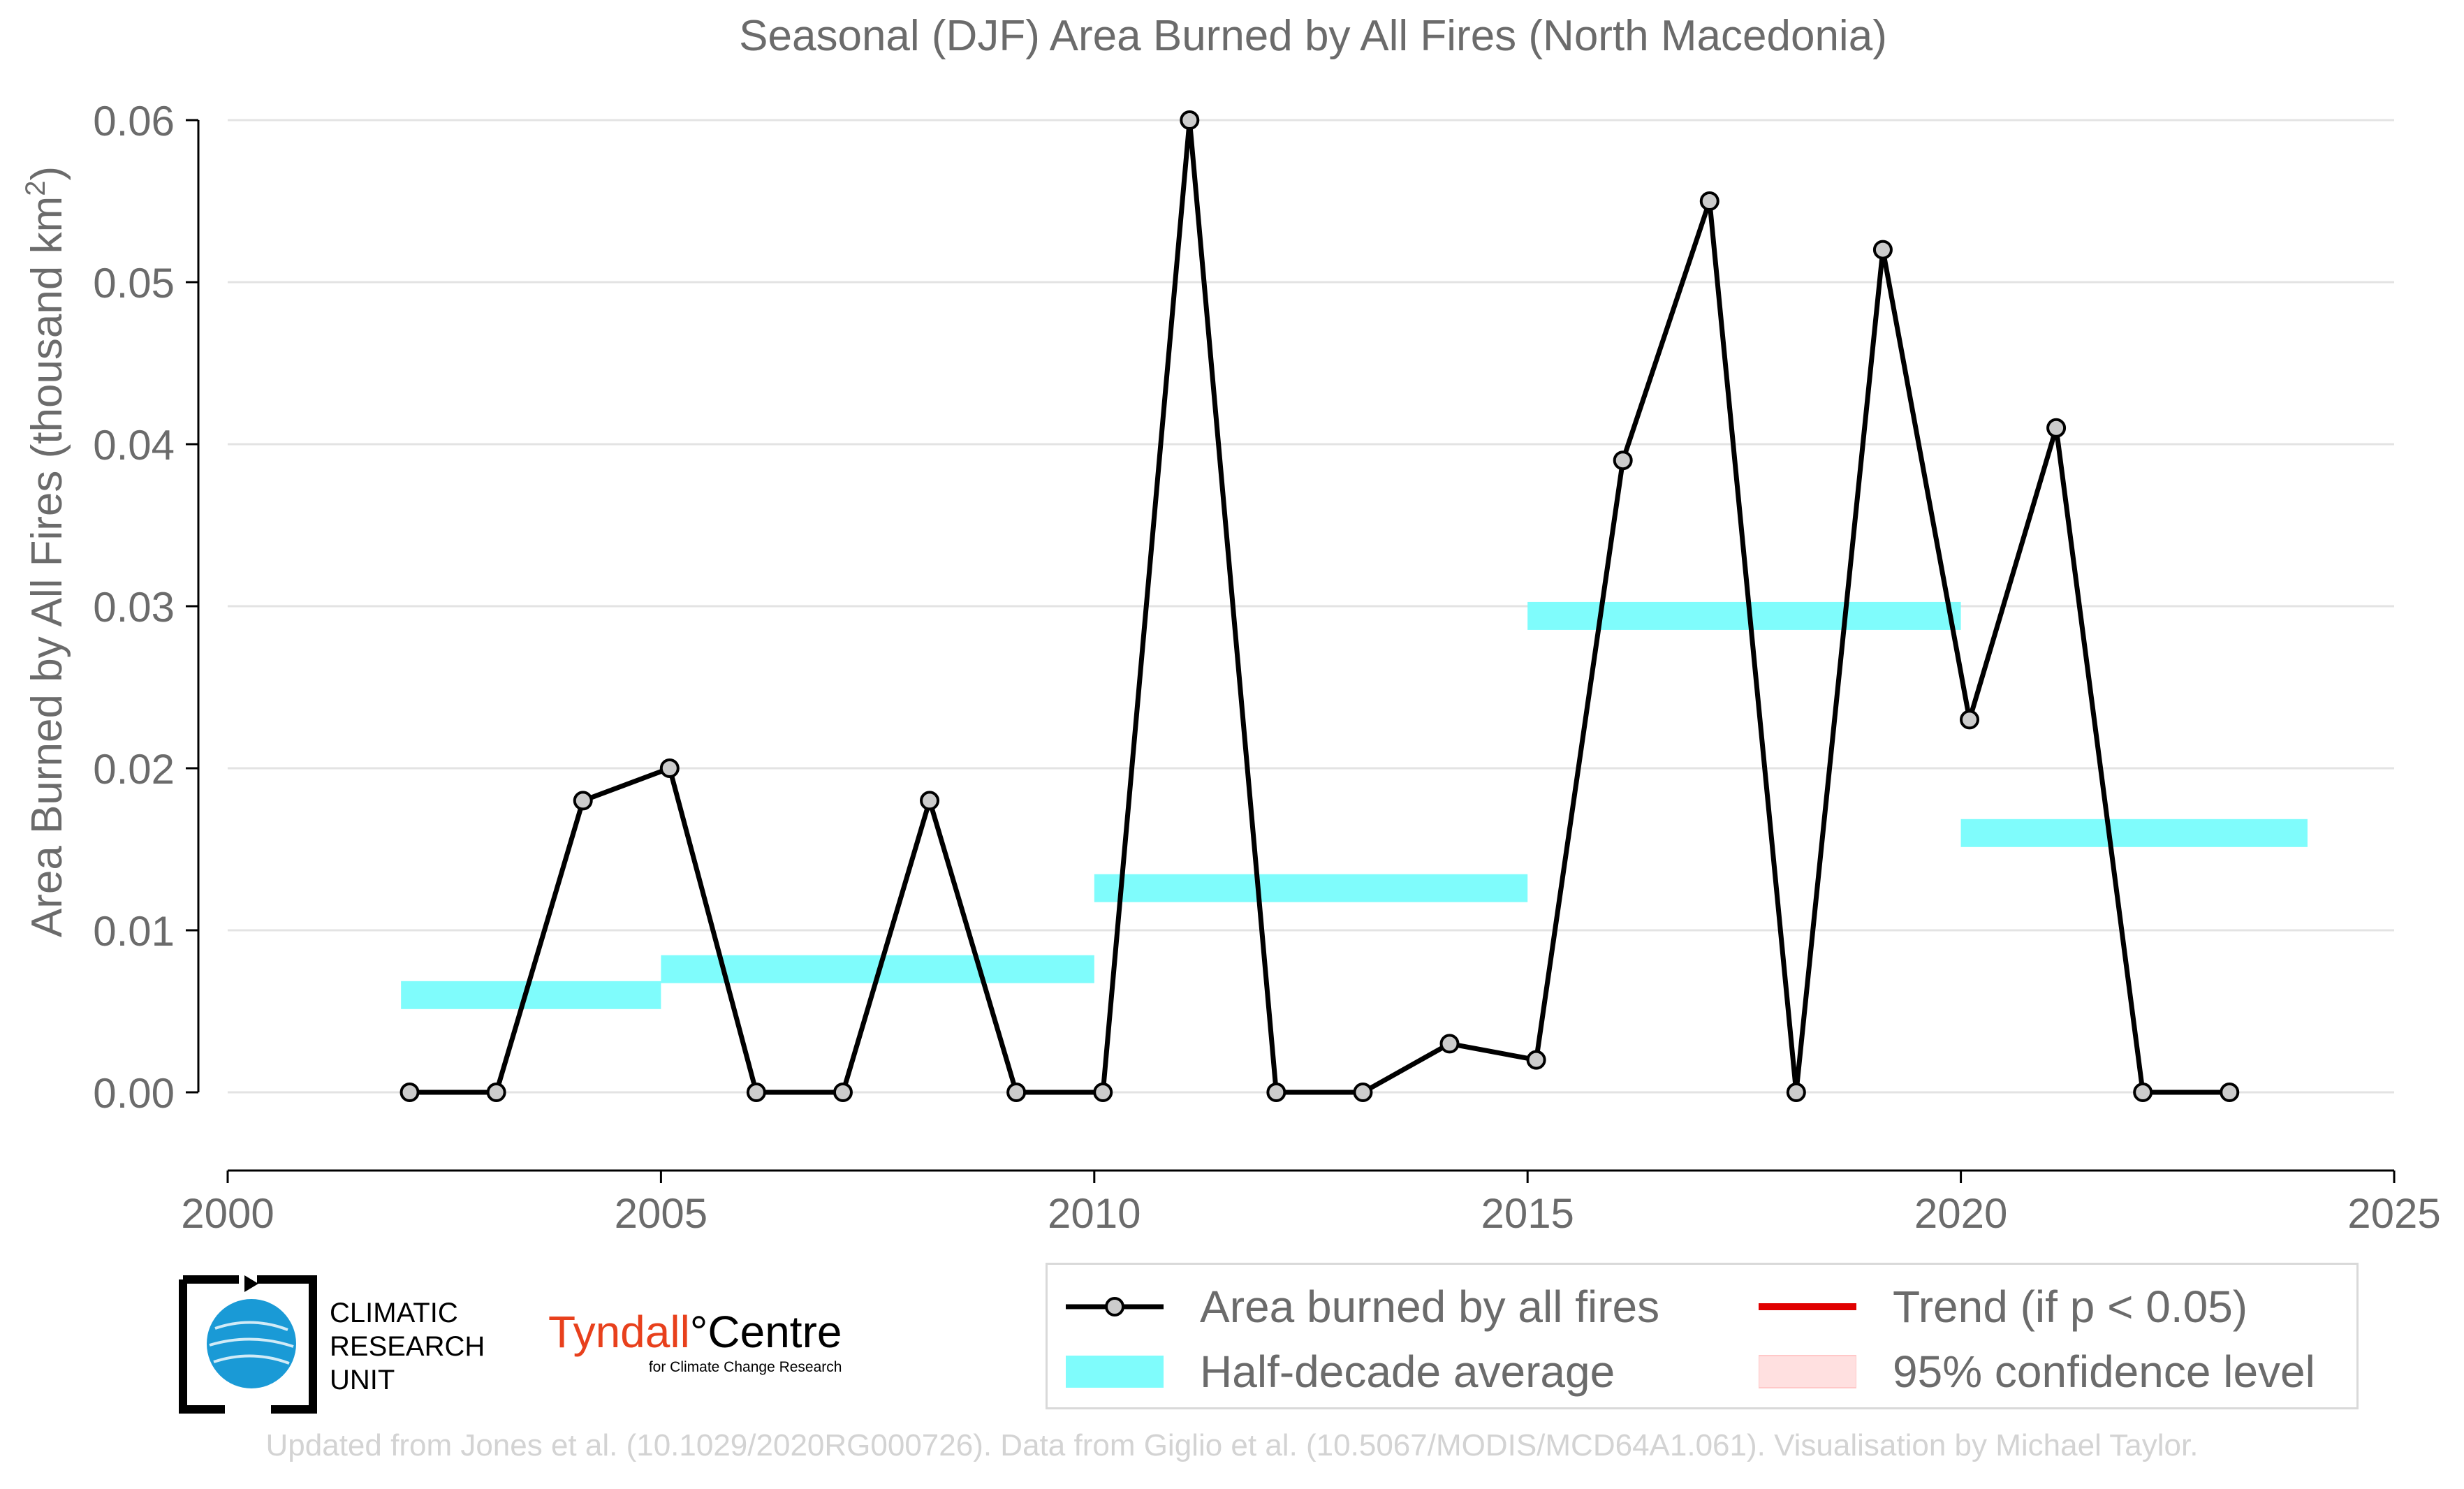  What do you see at coordinates (2104, 1372) in the screenshot?
I see `legend-label-confidence: 95% confidence level` at bounding box center [2104, 1372].